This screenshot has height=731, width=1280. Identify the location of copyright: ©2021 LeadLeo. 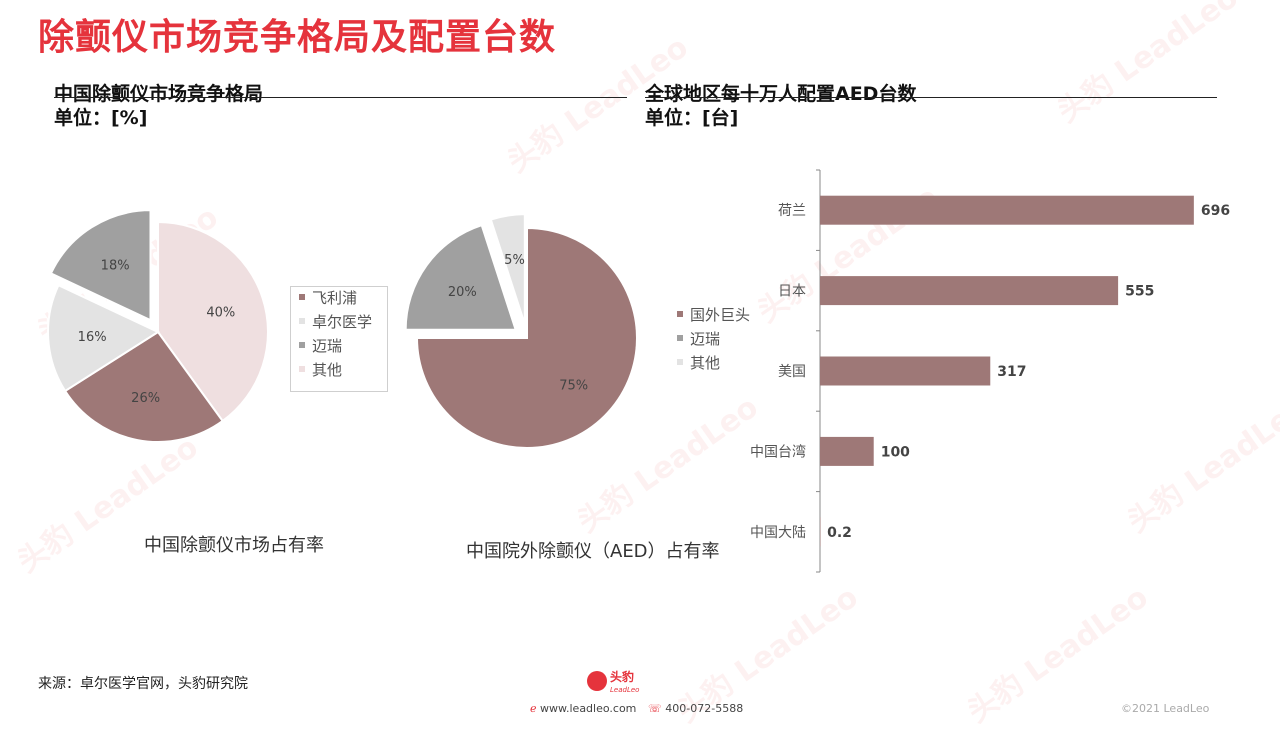
(1165, 708).